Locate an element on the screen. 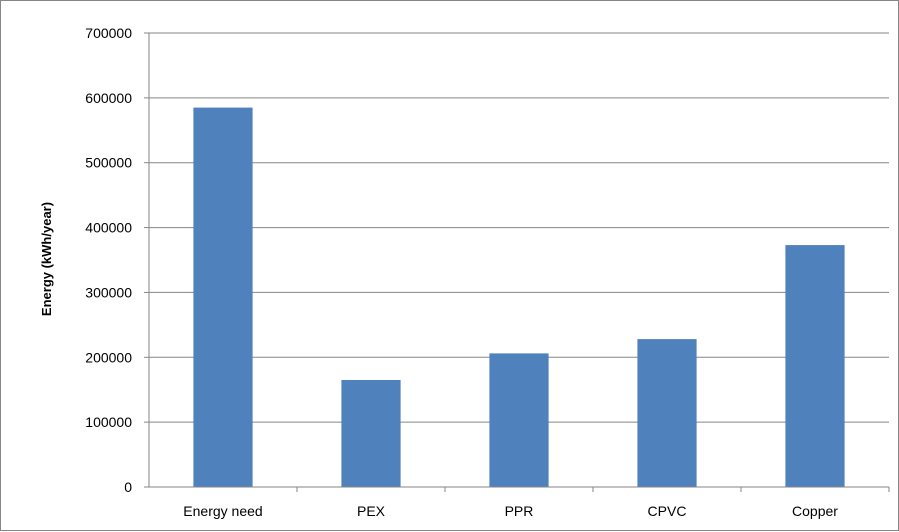 The height and width of the screenshot is (532, 899). y-tick-label: 0 is located at coordinates (128, 487).